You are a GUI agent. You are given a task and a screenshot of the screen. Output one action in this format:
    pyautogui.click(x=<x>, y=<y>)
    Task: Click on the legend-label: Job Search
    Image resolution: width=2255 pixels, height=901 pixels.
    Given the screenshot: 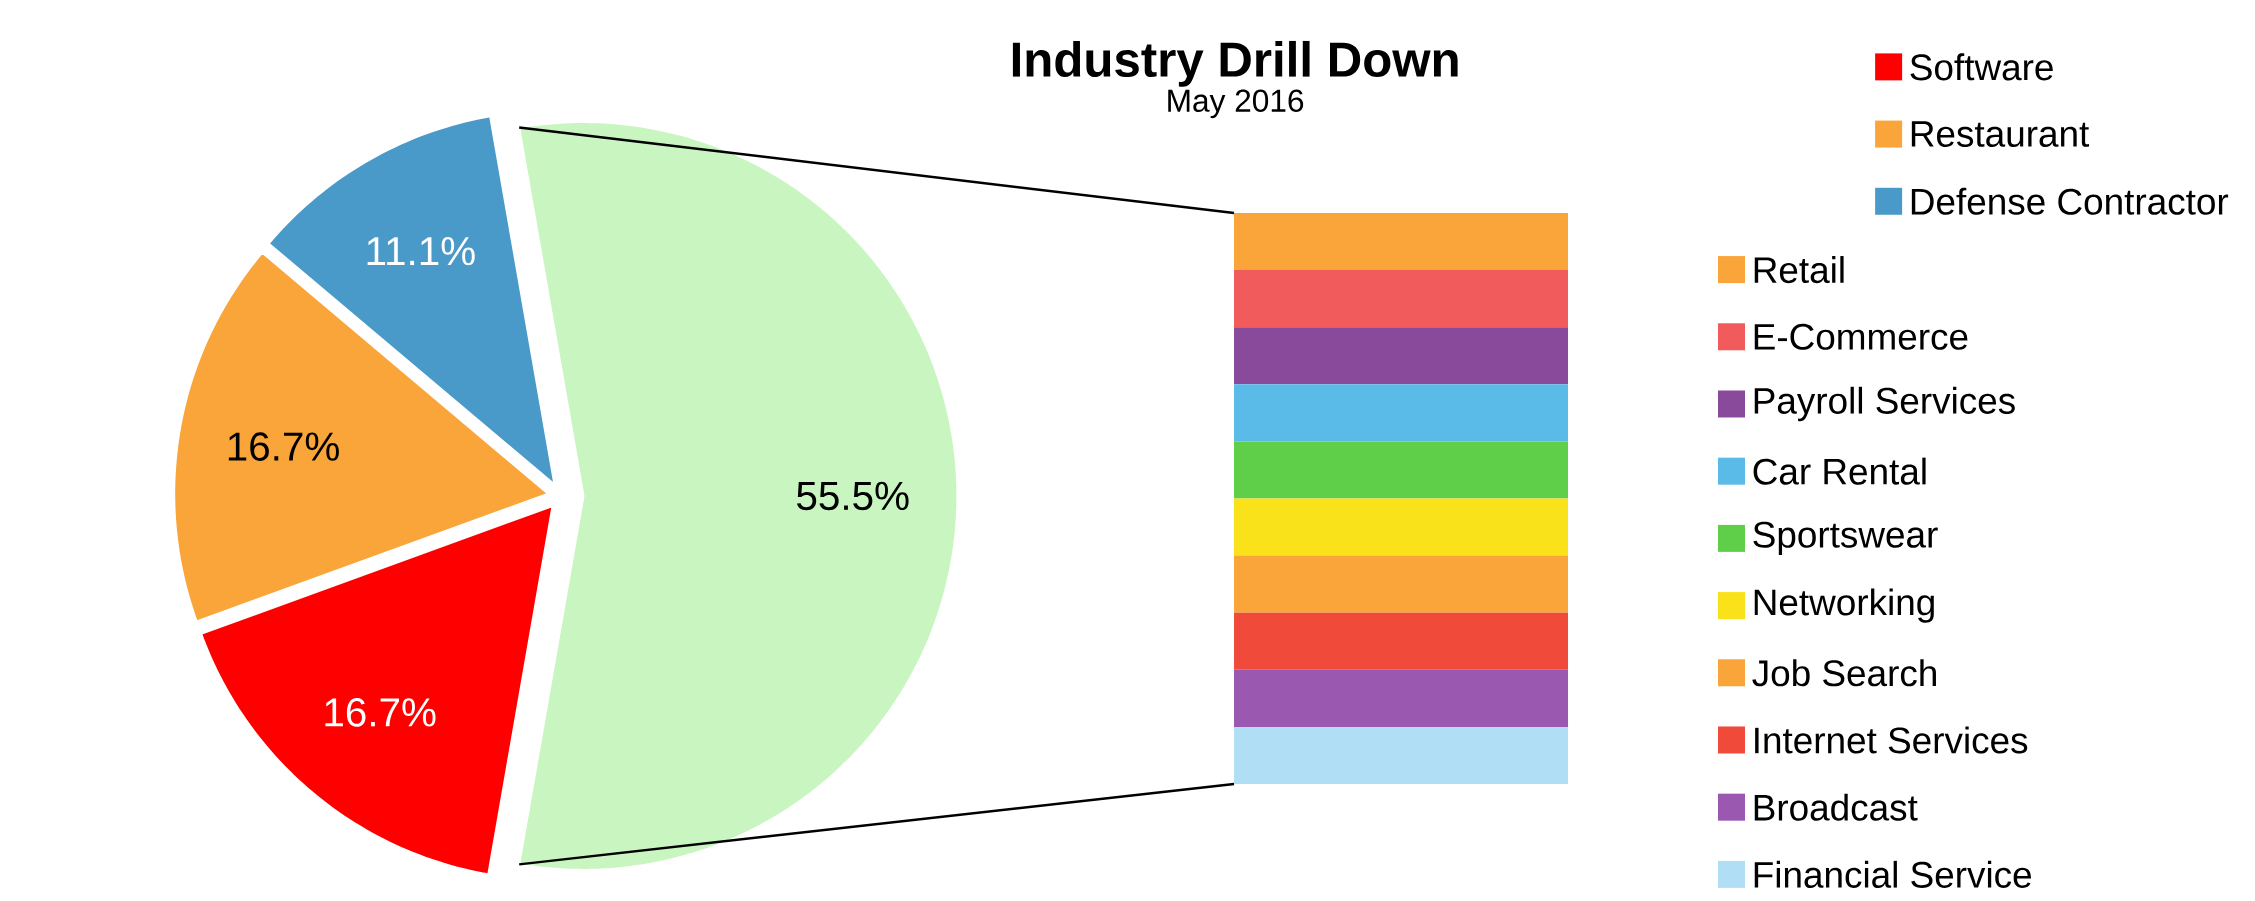 What is the action you would take?
    pyautogui.click(x=1844, y=673)
    